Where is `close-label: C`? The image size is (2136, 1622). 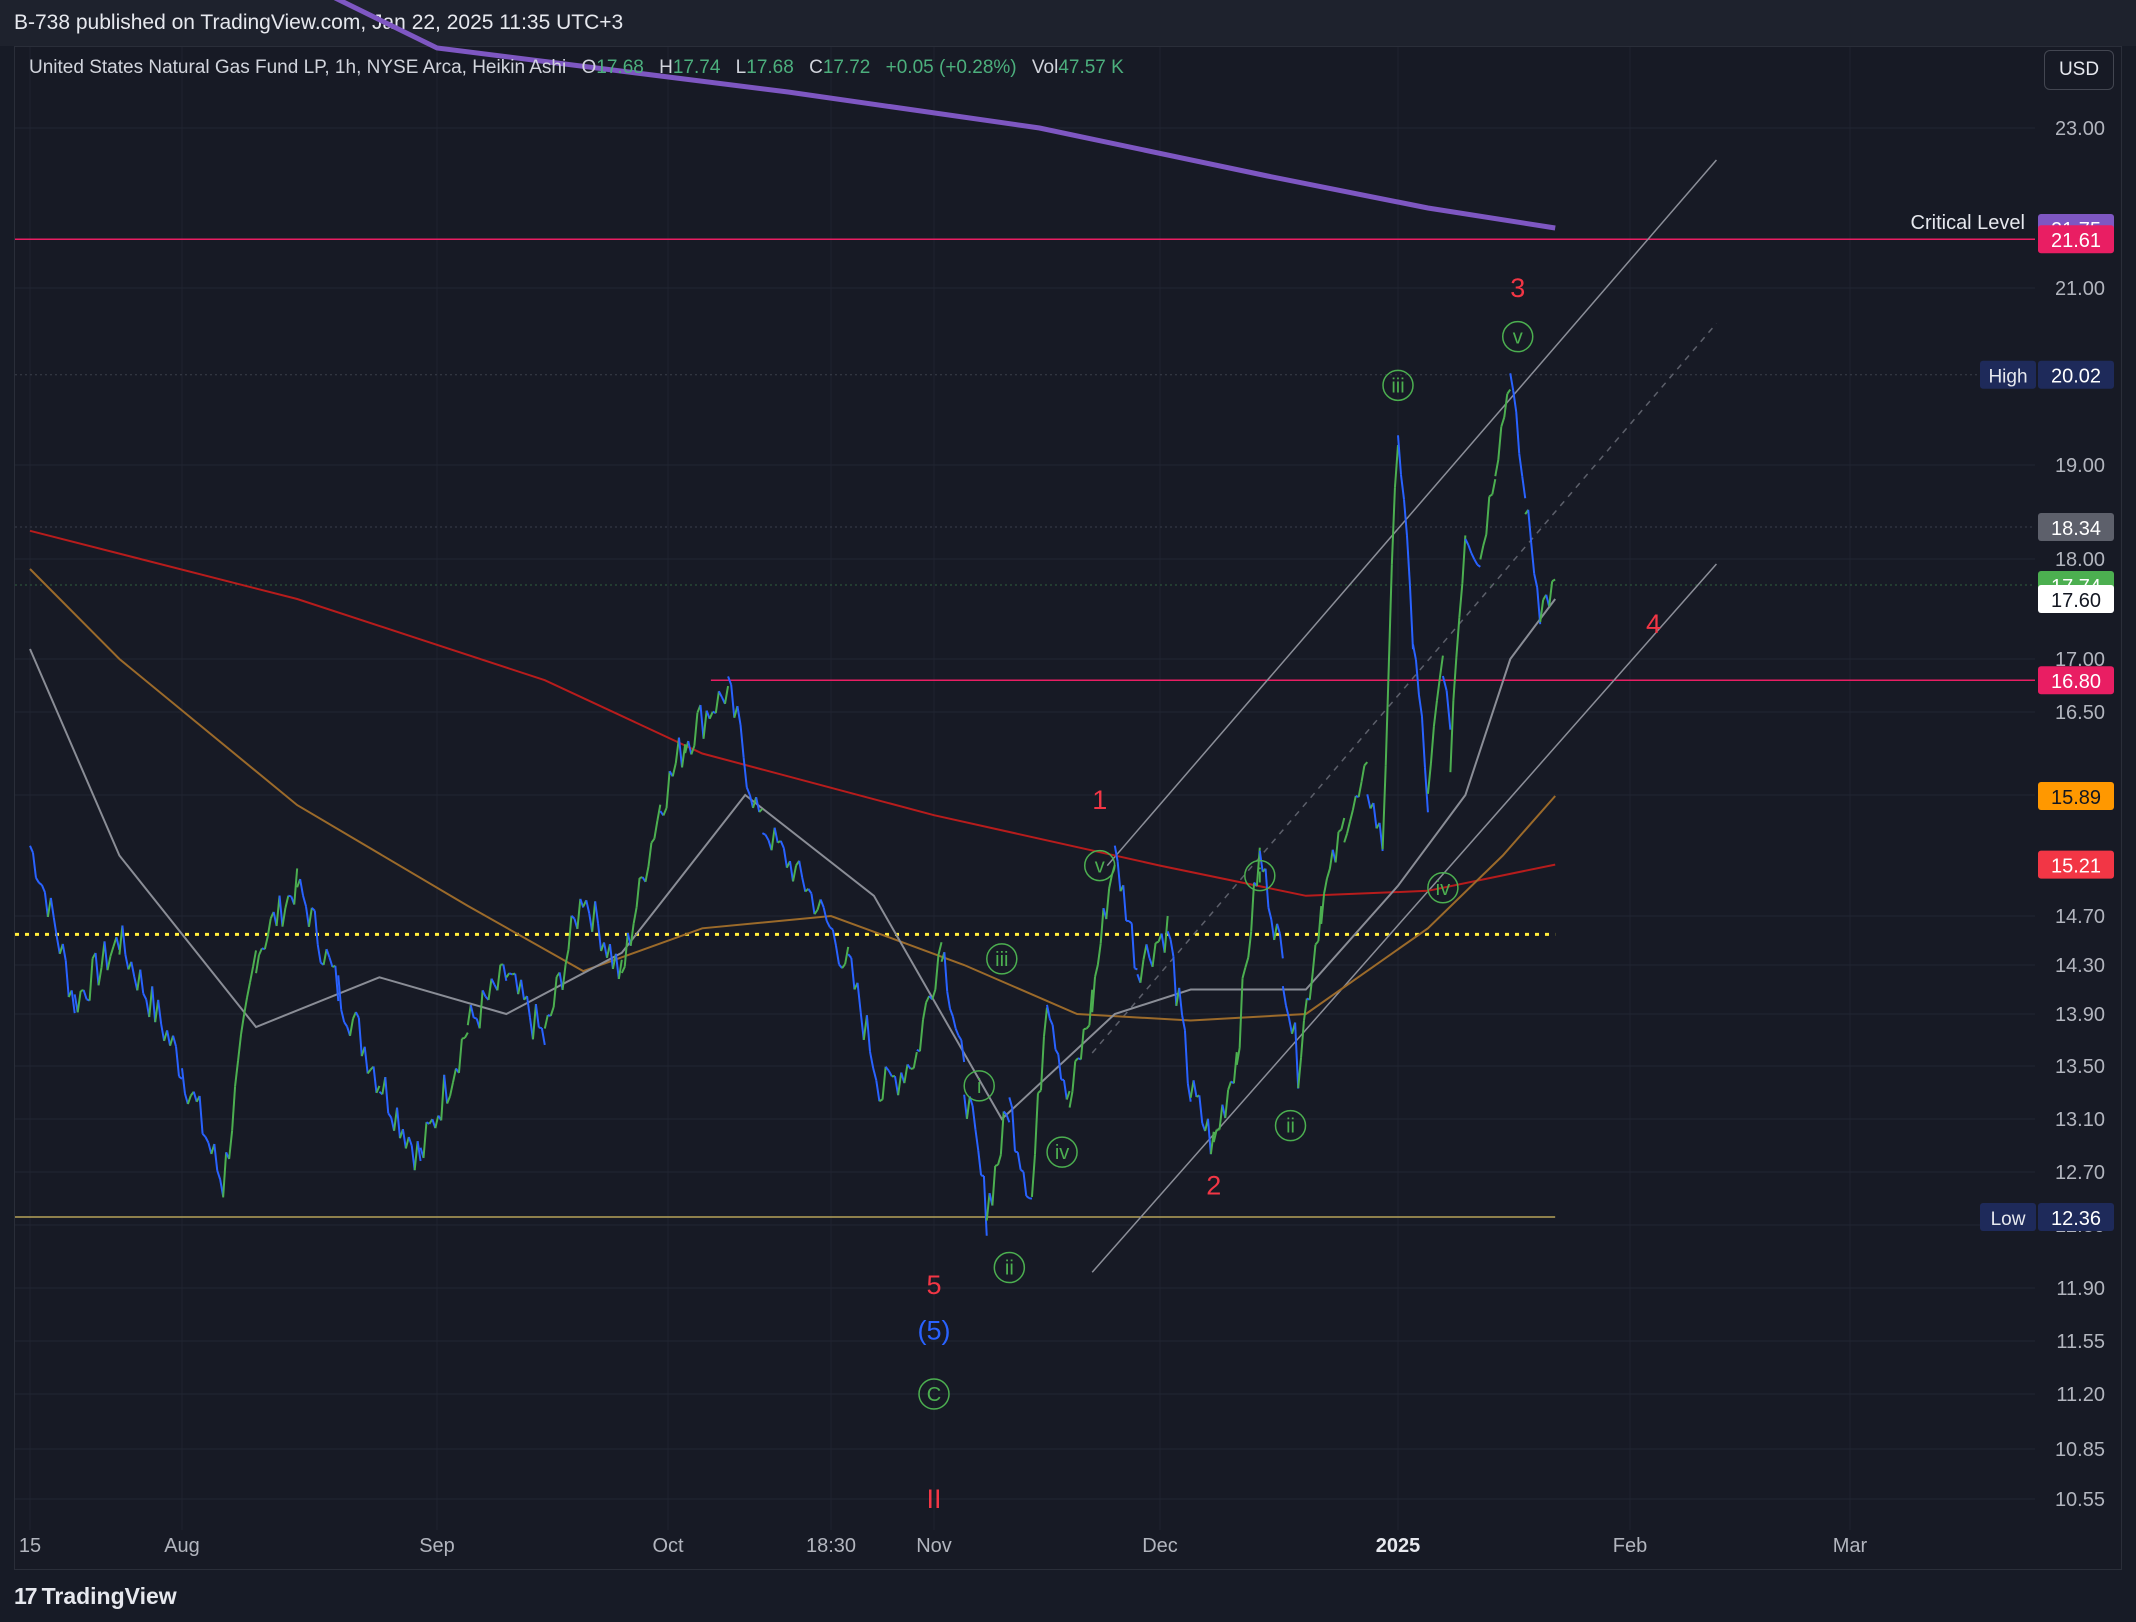
close-label: C is located at coordinates (816, 67).